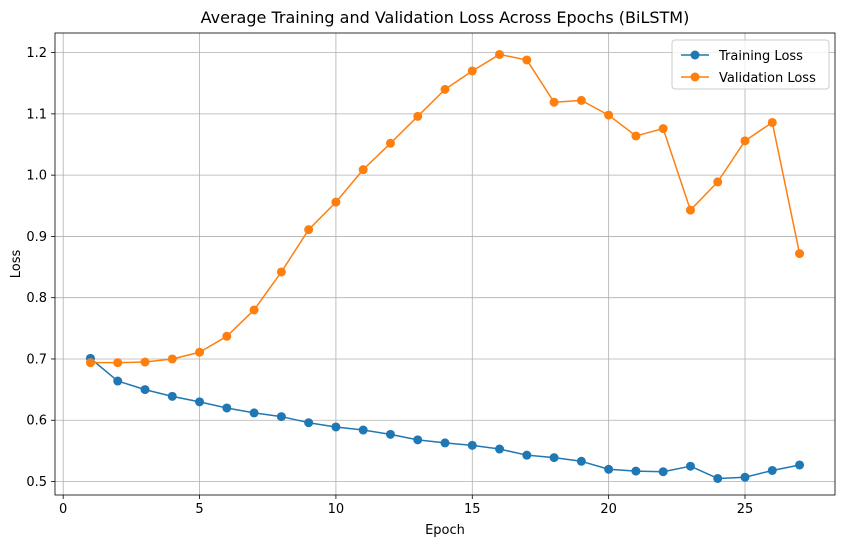 This screenshot has width=846, height=547. Describe the element at coordinates (199, 509) in the screenshot. I see `x-tick-label: 5` at that location.